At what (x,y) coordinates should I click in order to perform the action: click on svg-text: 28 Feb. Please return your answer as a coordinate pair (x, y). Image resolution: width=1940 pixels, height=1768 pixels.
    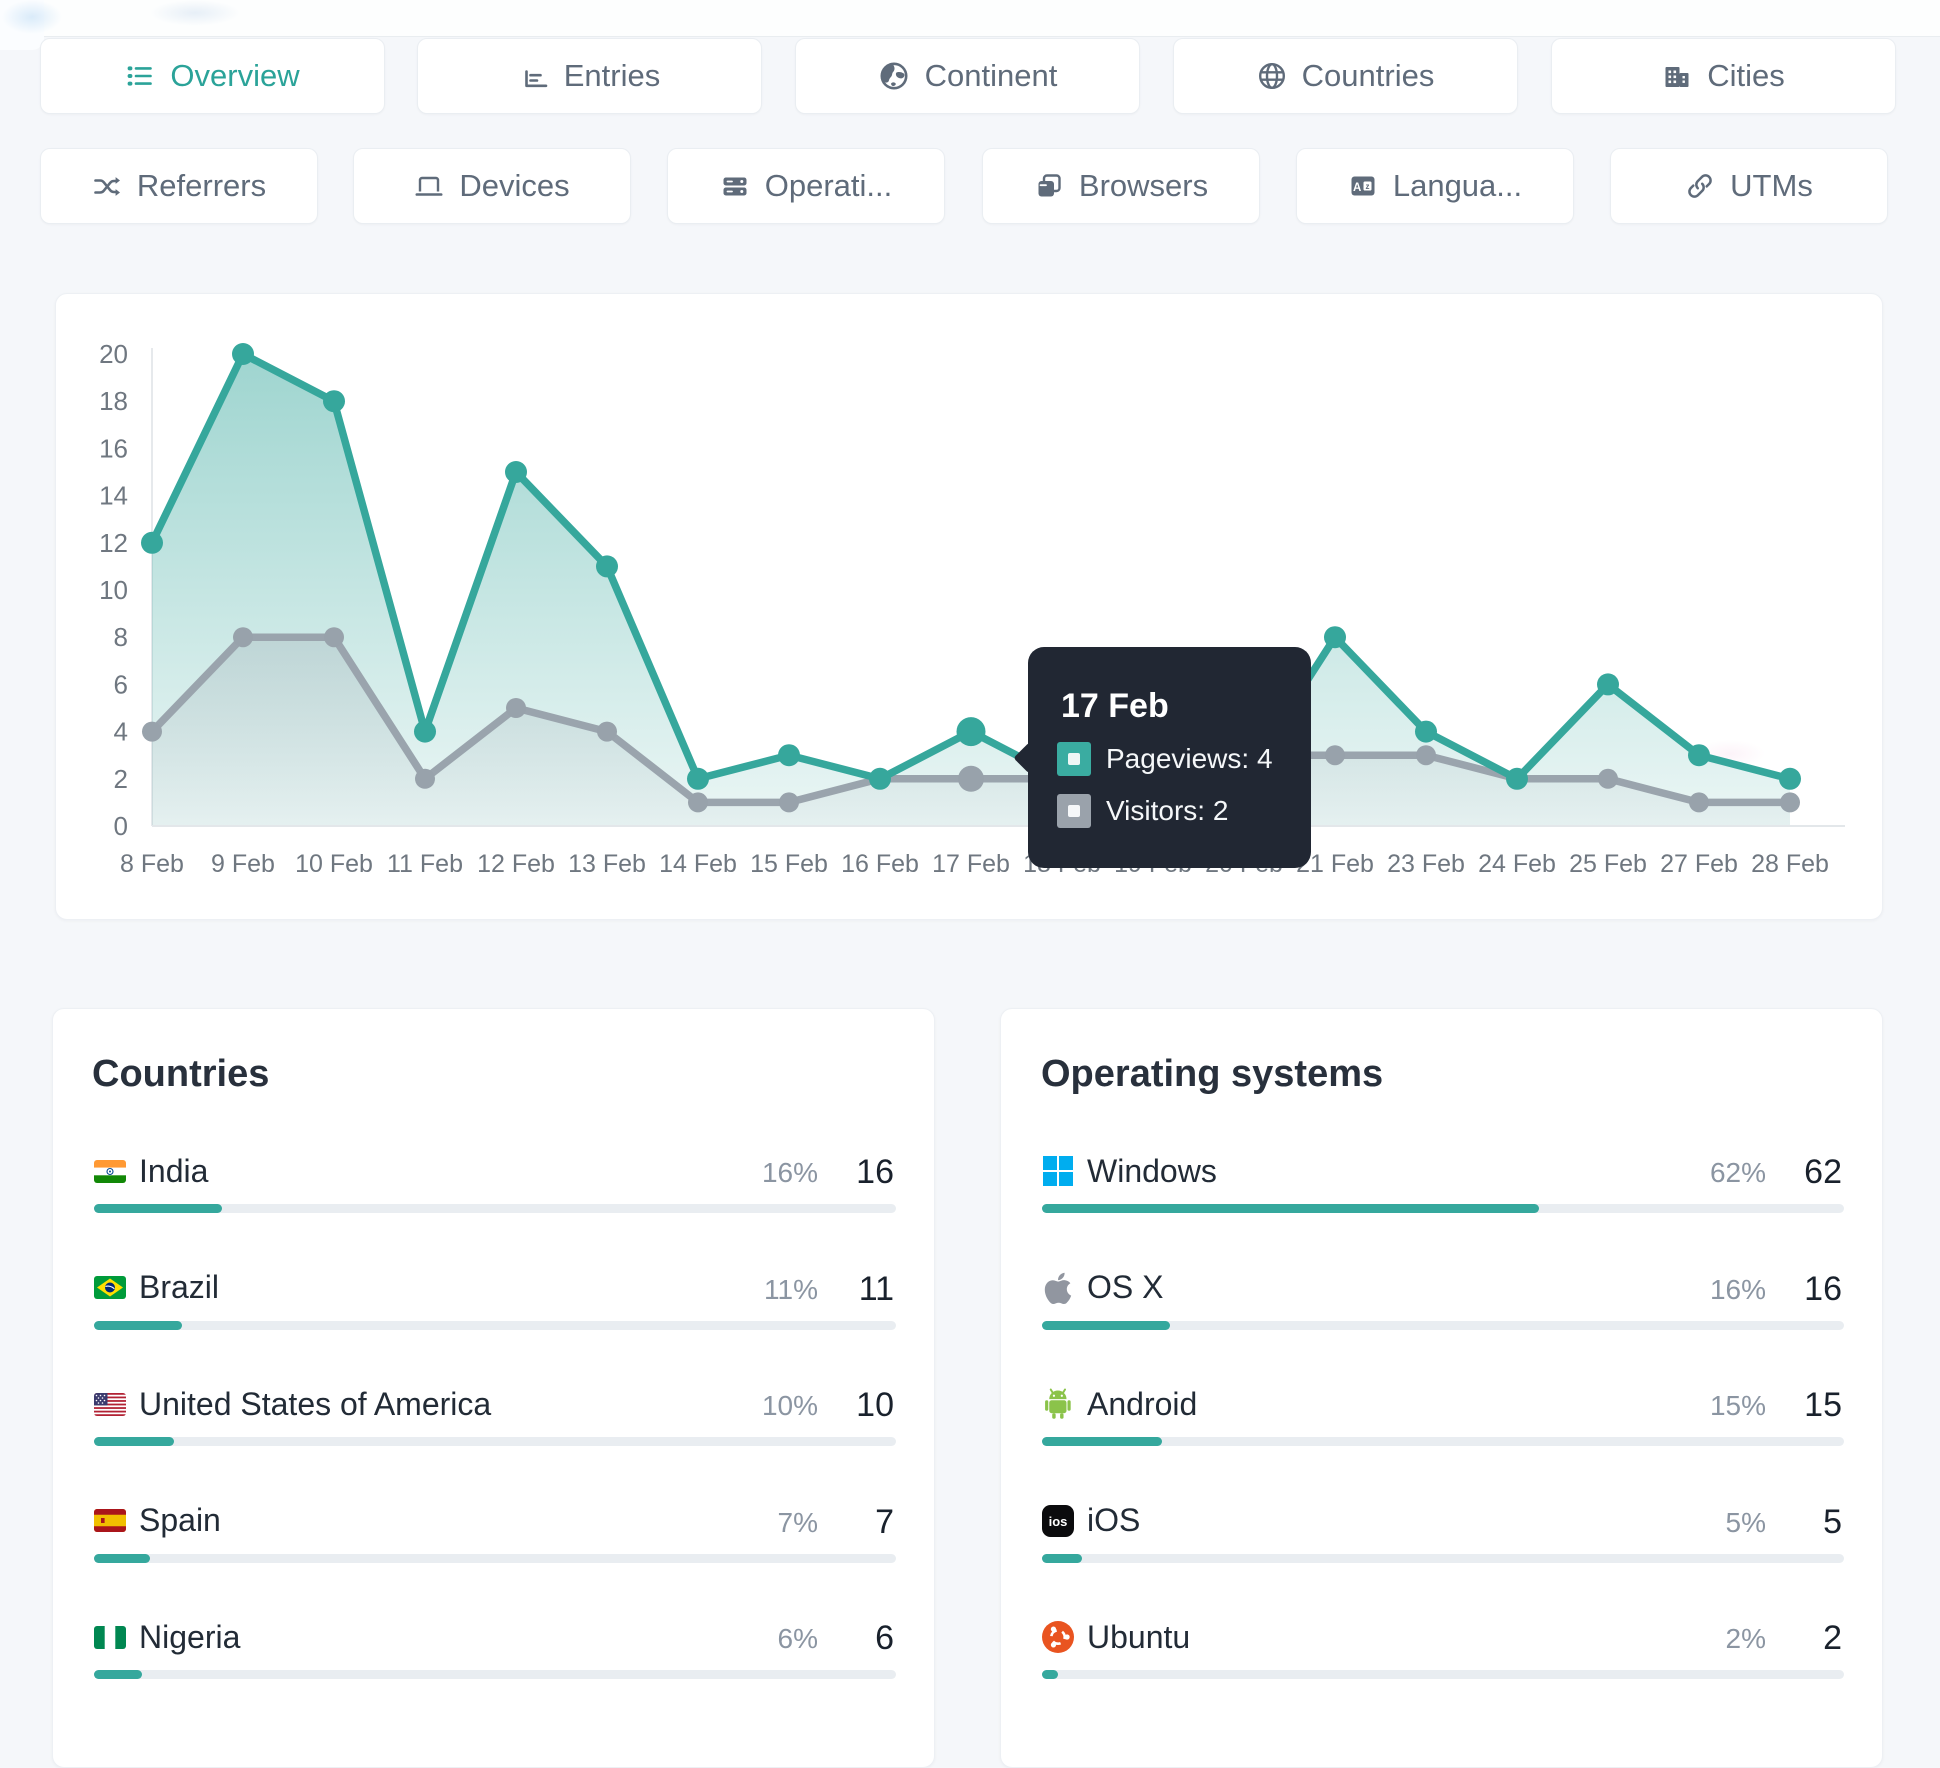
    Looking at the image, I should click on (1790, 864).